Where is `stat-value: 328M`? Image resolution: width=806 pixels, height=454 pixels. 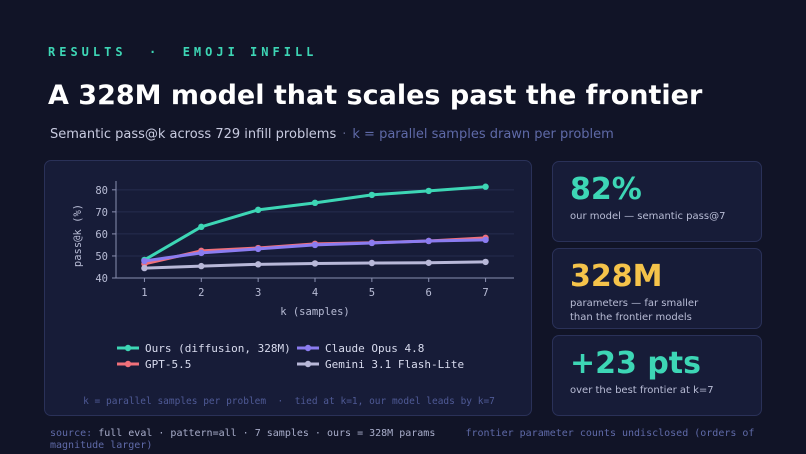 stat-value: 328M is located at coordinates (616, 276).